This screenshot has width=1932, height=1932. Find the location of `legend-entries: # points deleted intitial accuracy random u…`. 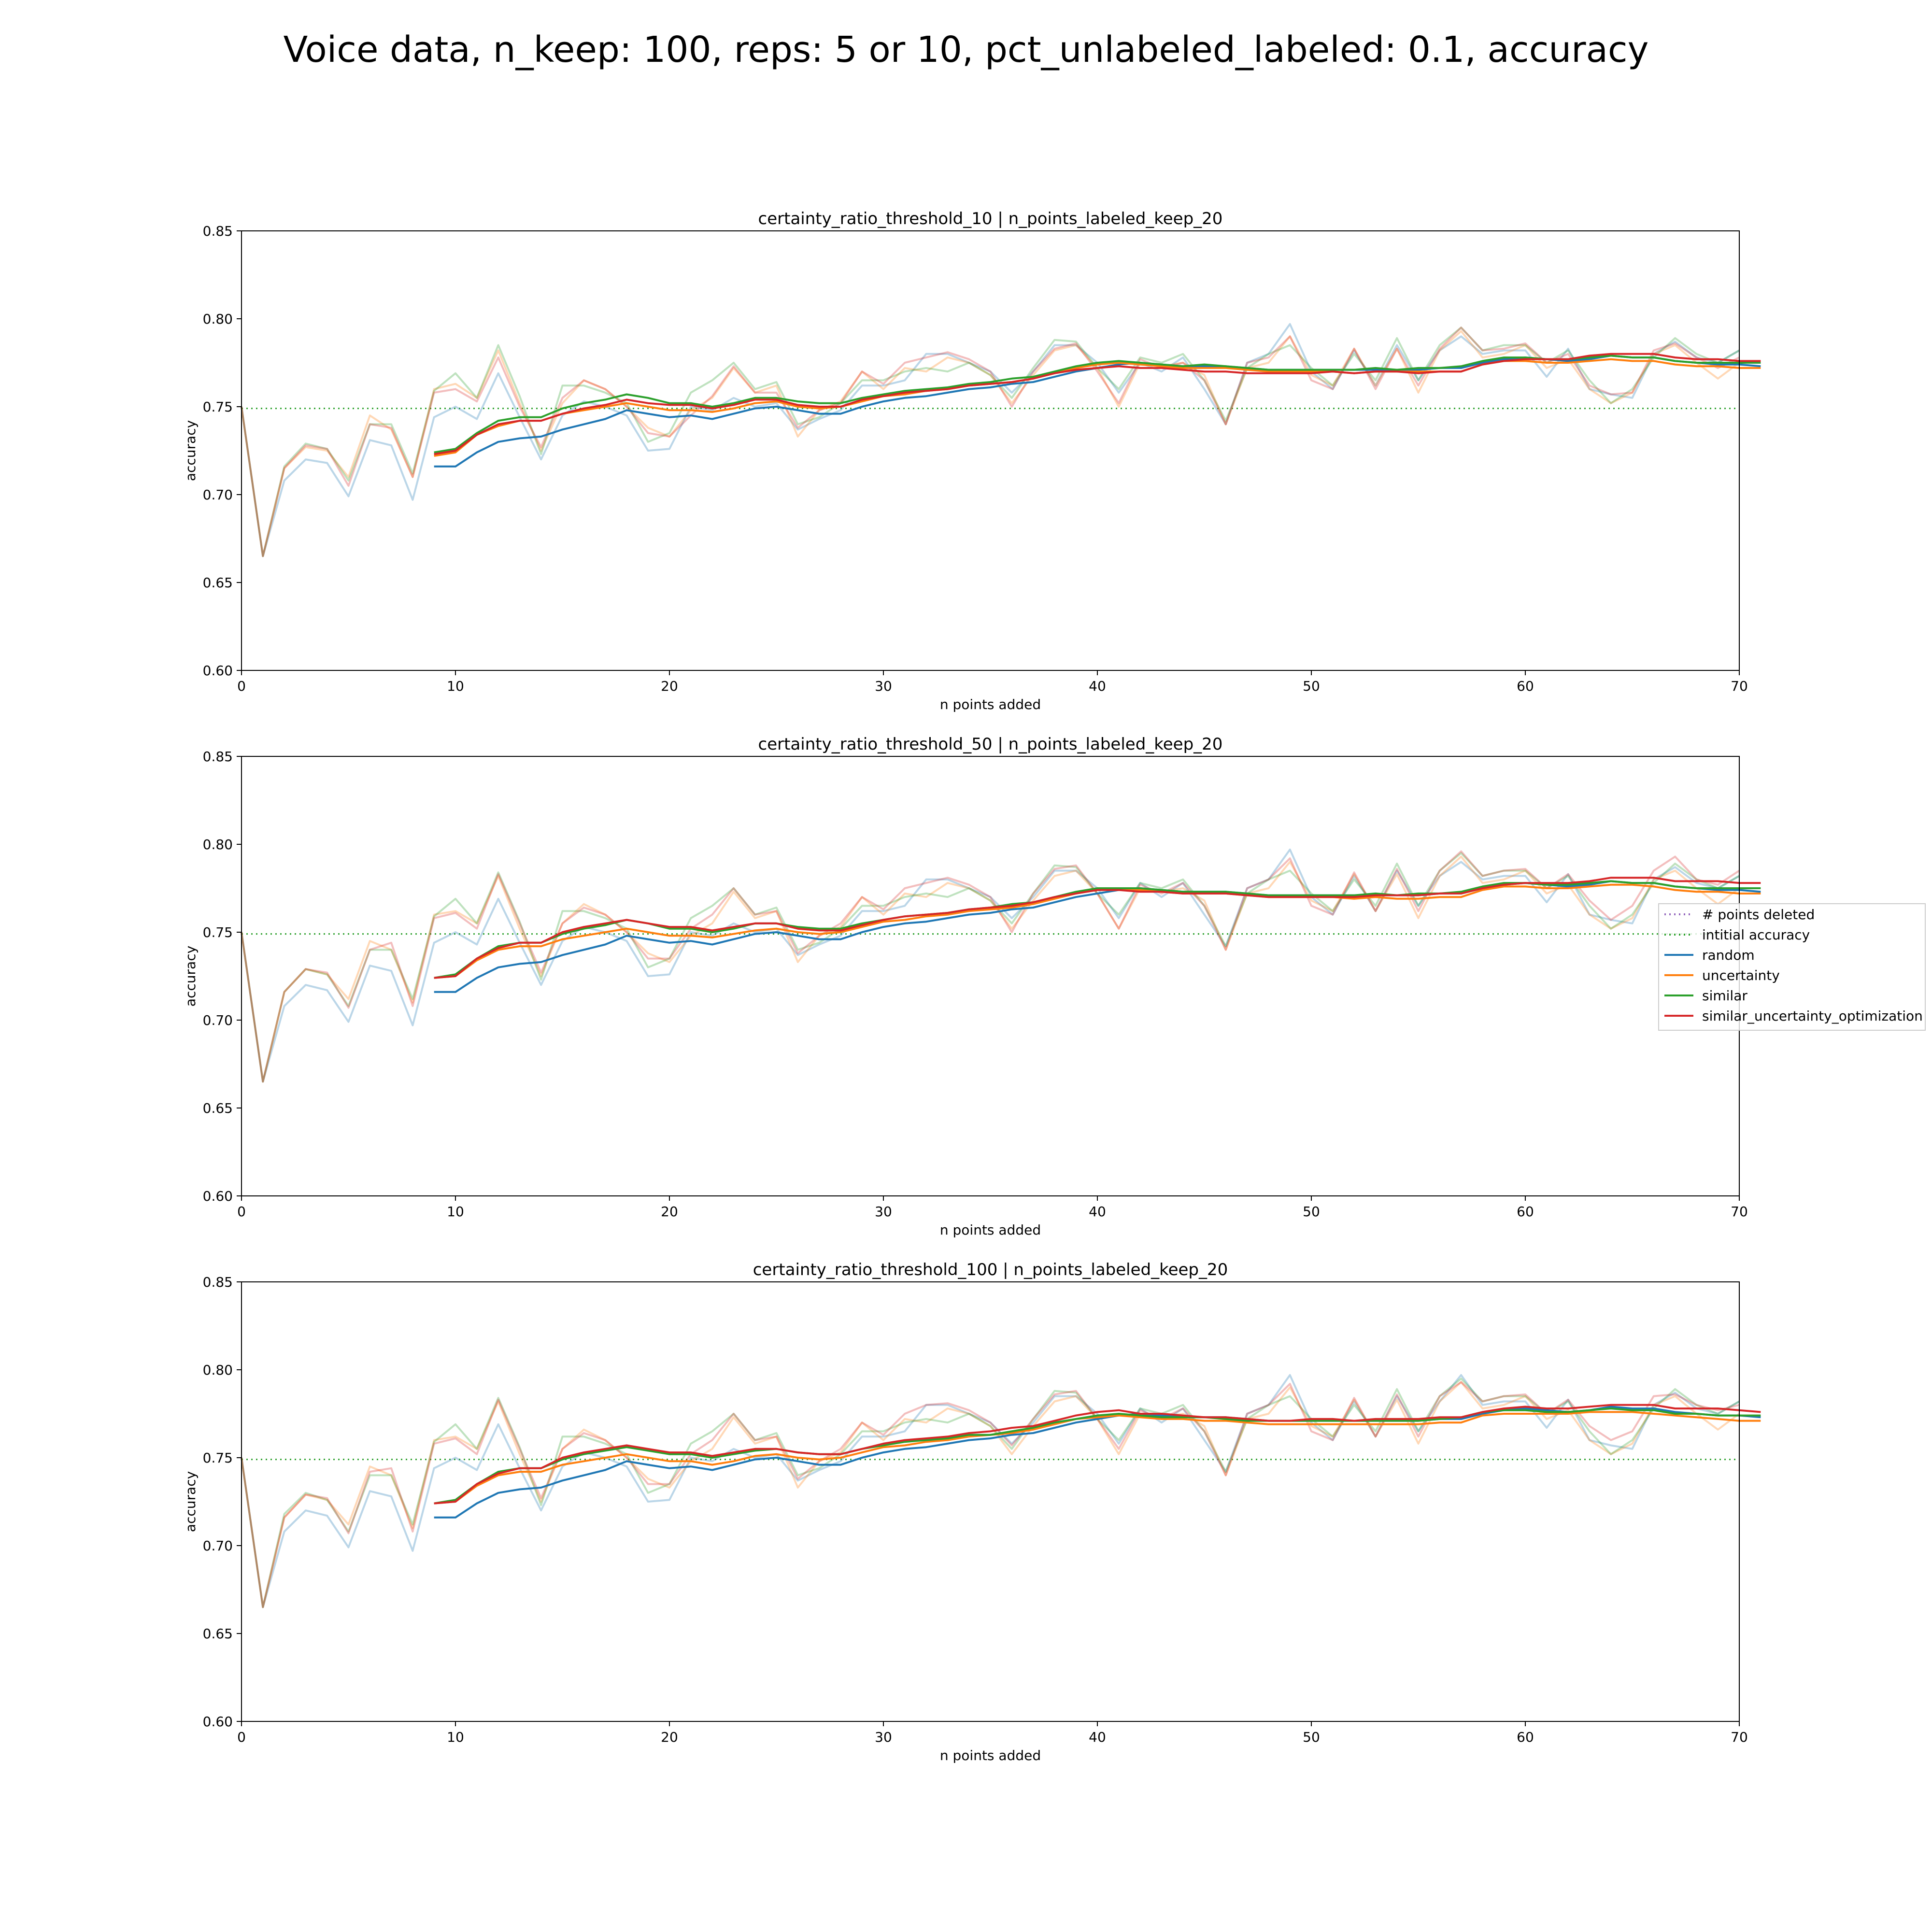

legend-entries: # points deleted intitial accuracy random u… is located at coordinates (1793, 965).